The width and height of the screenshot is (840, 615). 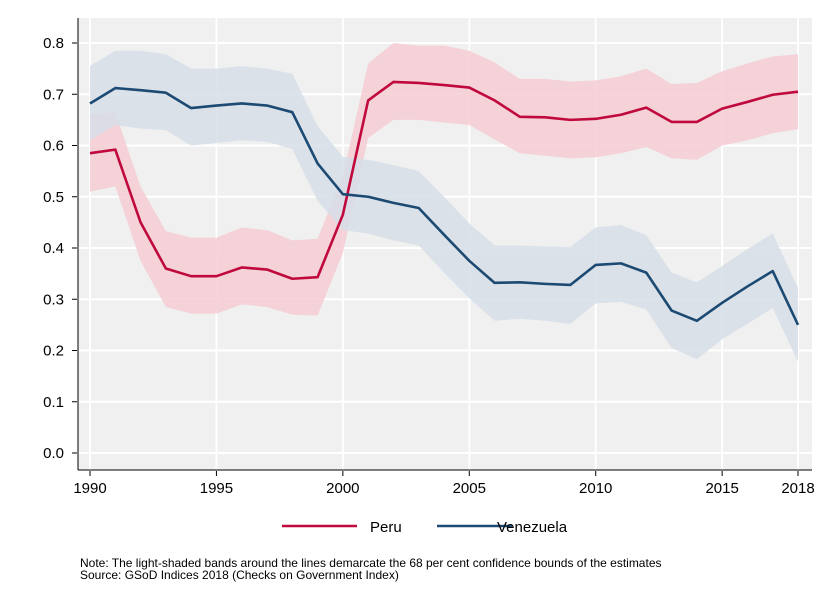 I want to click on x-tick-label: 2000, so click(x=342, y=488).